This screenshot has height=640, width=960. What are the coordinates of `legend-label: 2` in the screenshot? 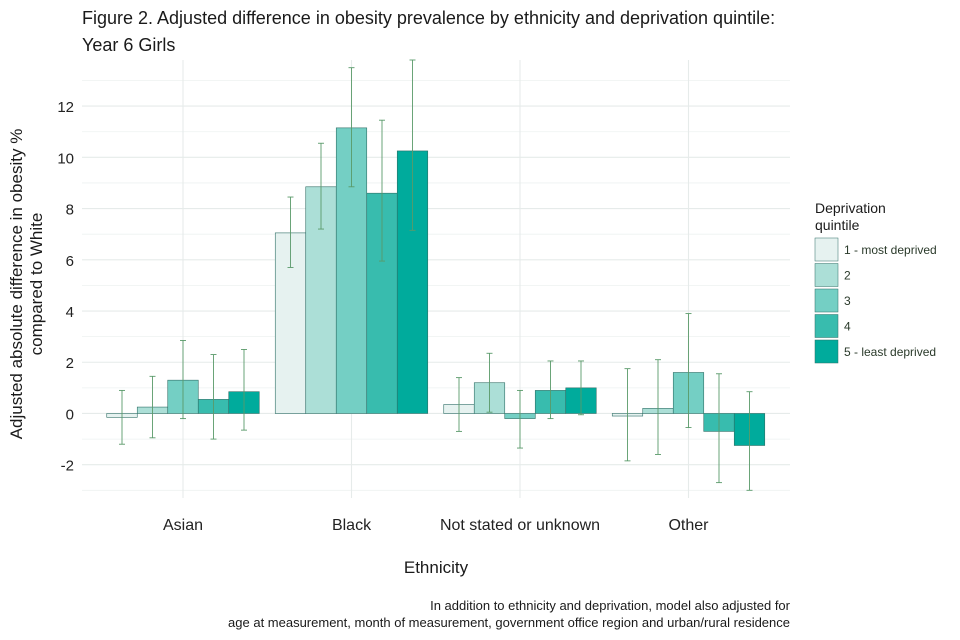 It's located at (847, 276).